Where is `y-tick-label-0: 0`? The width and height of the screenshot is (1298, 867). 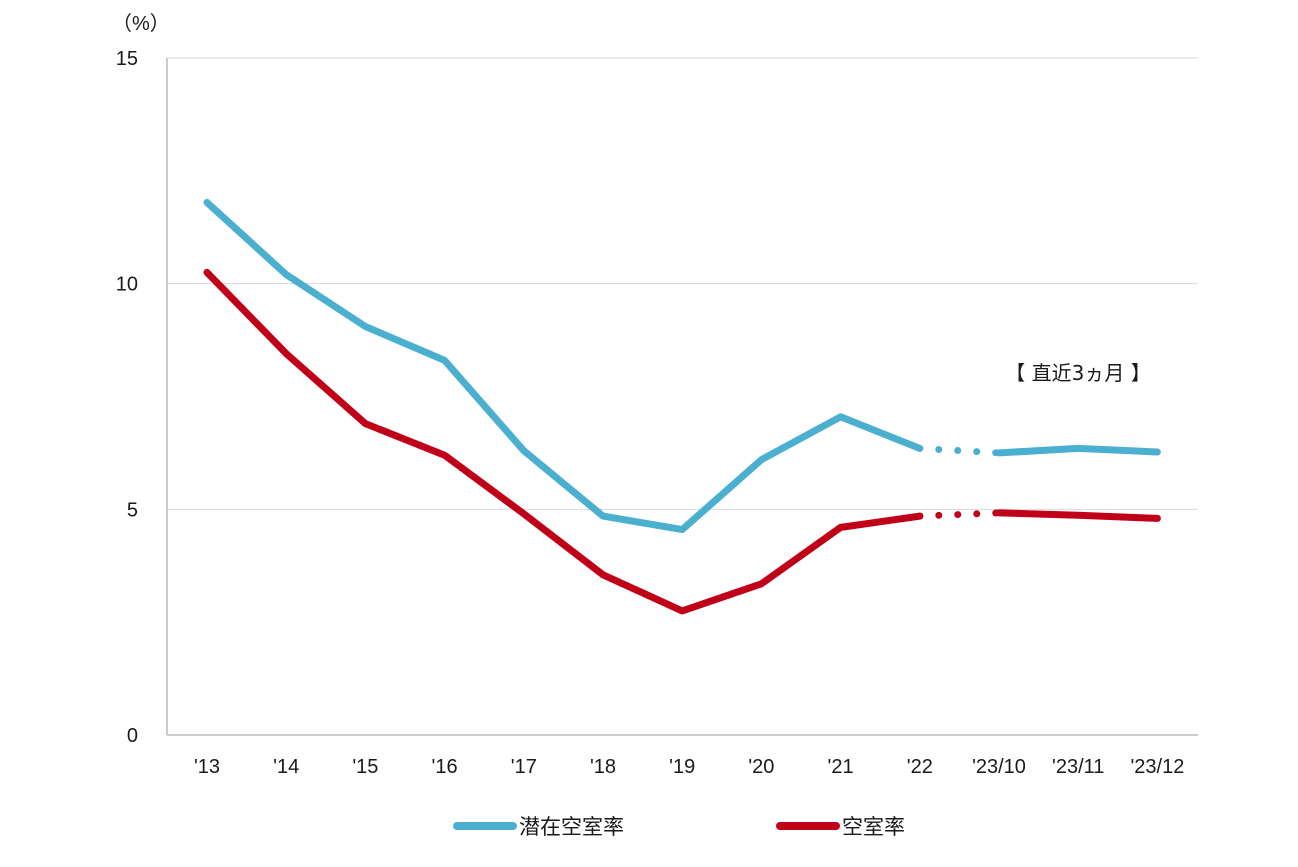 y-tick-label-0: 0 is located at coordinates (132, 736).